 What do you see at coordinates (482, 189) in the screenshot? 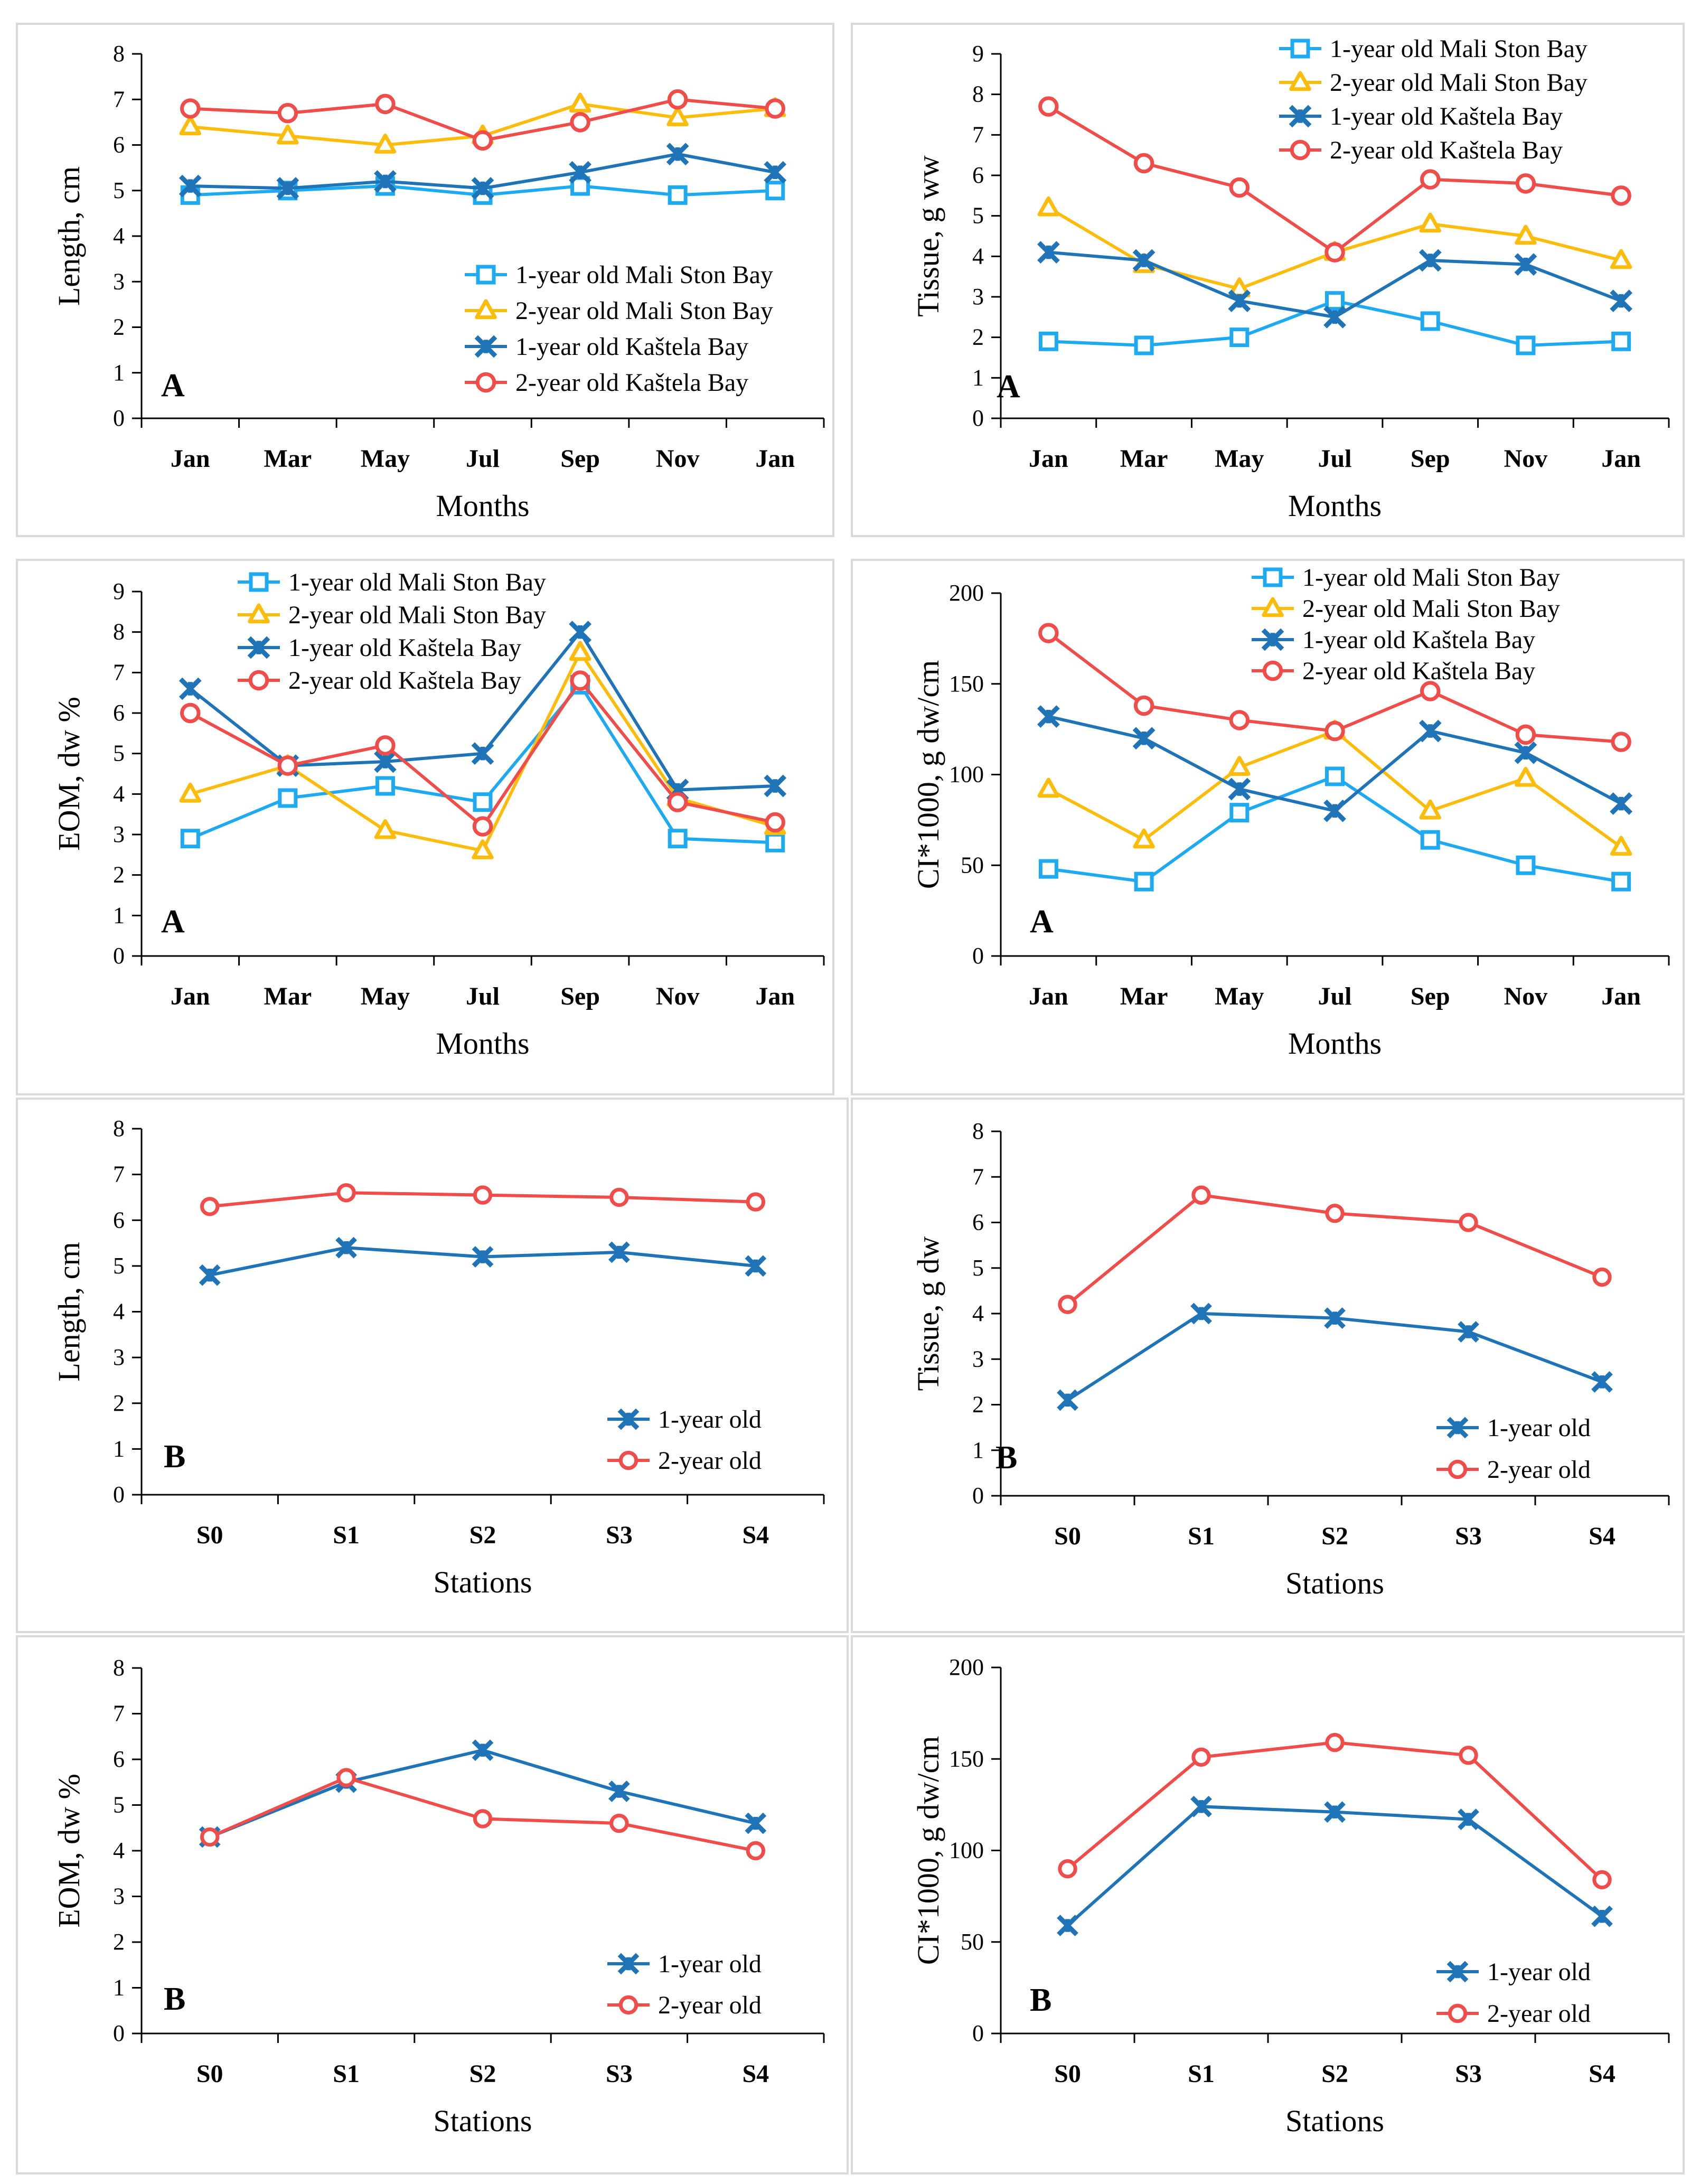
I see `data-point-s3-p4` at bounding box center [482, 189].